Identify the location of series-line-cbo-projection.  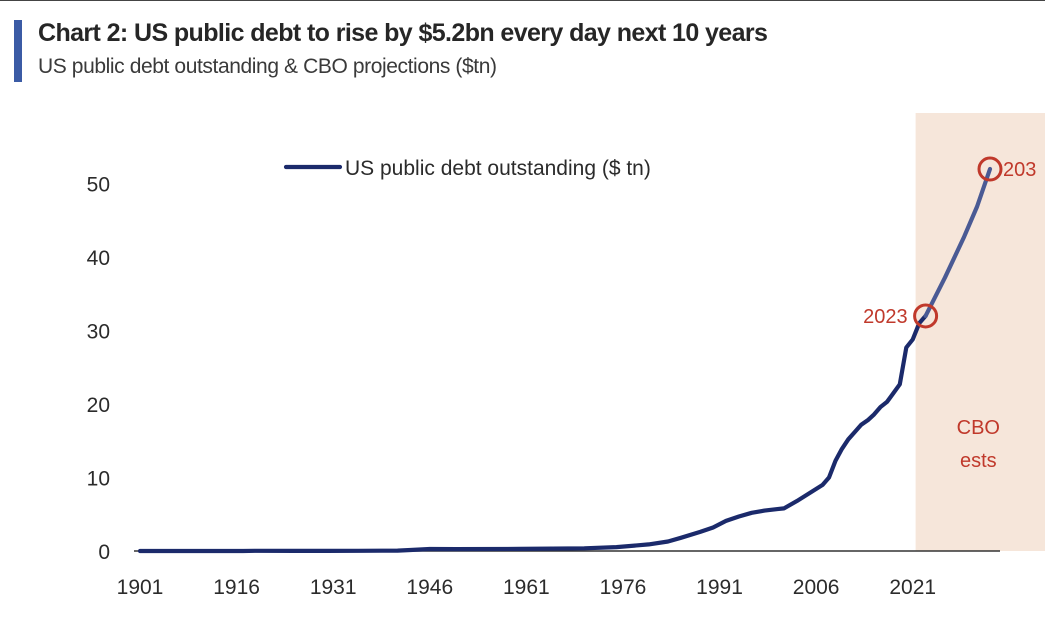
(958, 242).